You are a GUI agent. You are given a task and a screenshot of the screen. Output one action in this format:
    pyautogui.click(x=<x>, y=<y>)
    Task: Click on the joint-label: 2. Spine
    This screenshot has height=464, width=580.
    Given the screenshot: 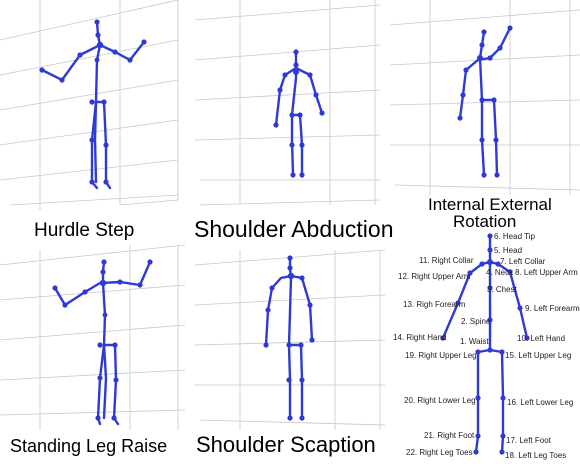 What is the action you would take?
    pyautogui.click(x=476, y=321)
    